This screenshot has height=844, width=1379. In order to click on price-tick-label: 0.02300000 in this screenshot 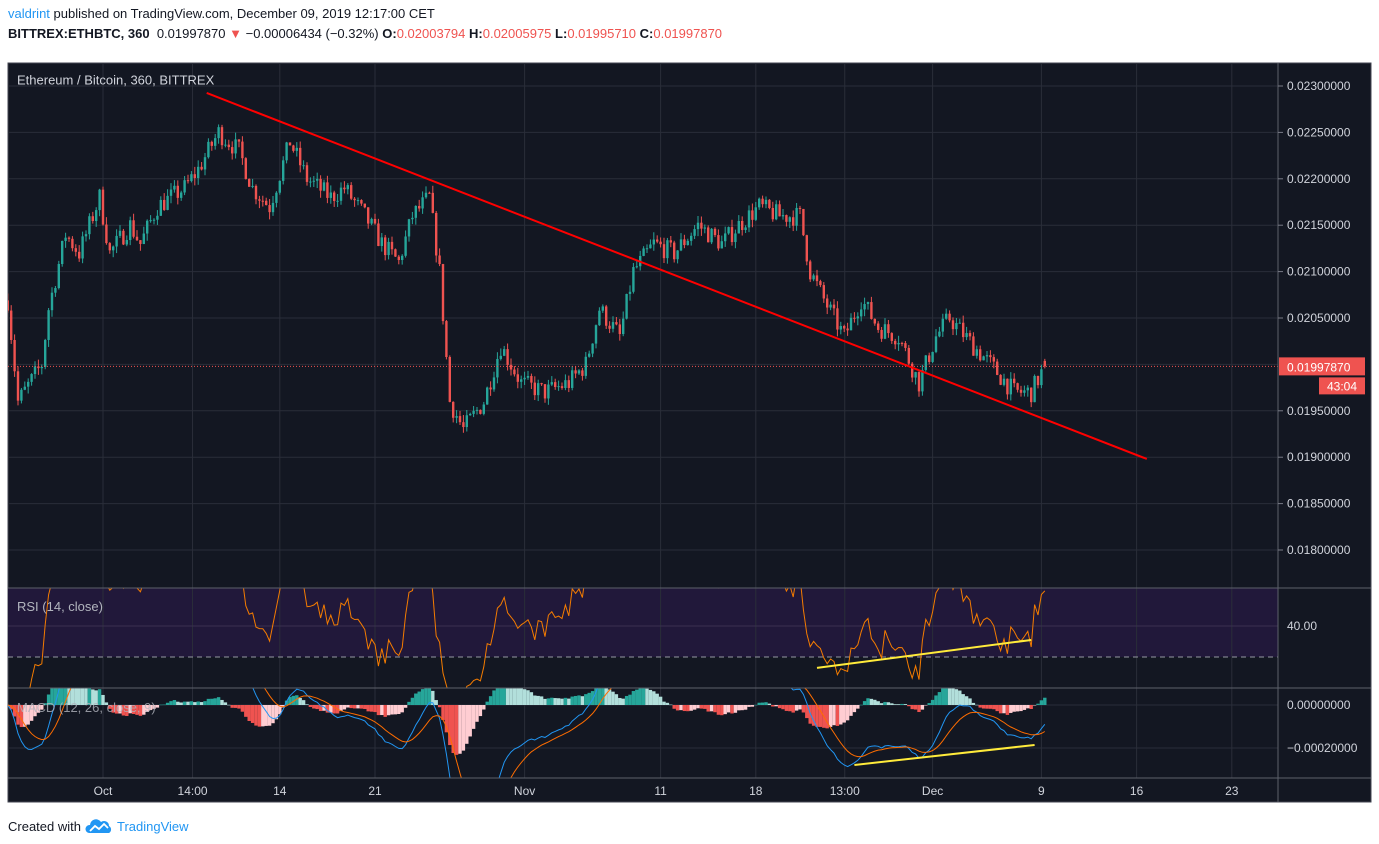, I will do `click(1319, 86)`.